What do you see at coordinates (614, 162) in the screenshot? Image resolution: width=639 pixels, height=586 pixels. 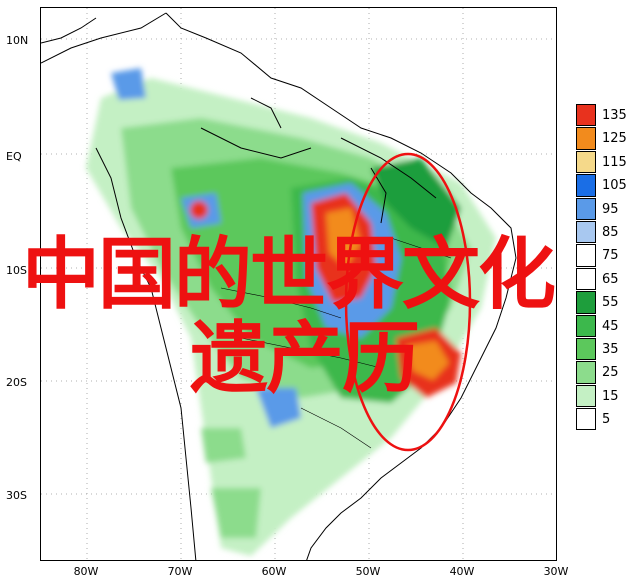 I see `legend-value-label: 115` at bounding box center [614, 162].